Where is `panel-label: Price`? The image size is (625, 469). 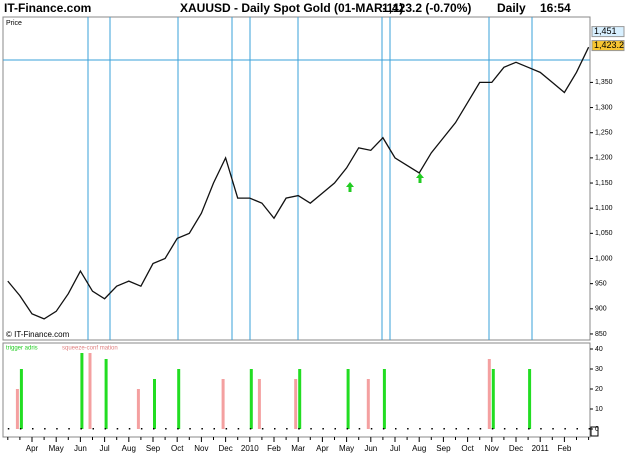 panel-label: Price is located at coordinates (14, 23).